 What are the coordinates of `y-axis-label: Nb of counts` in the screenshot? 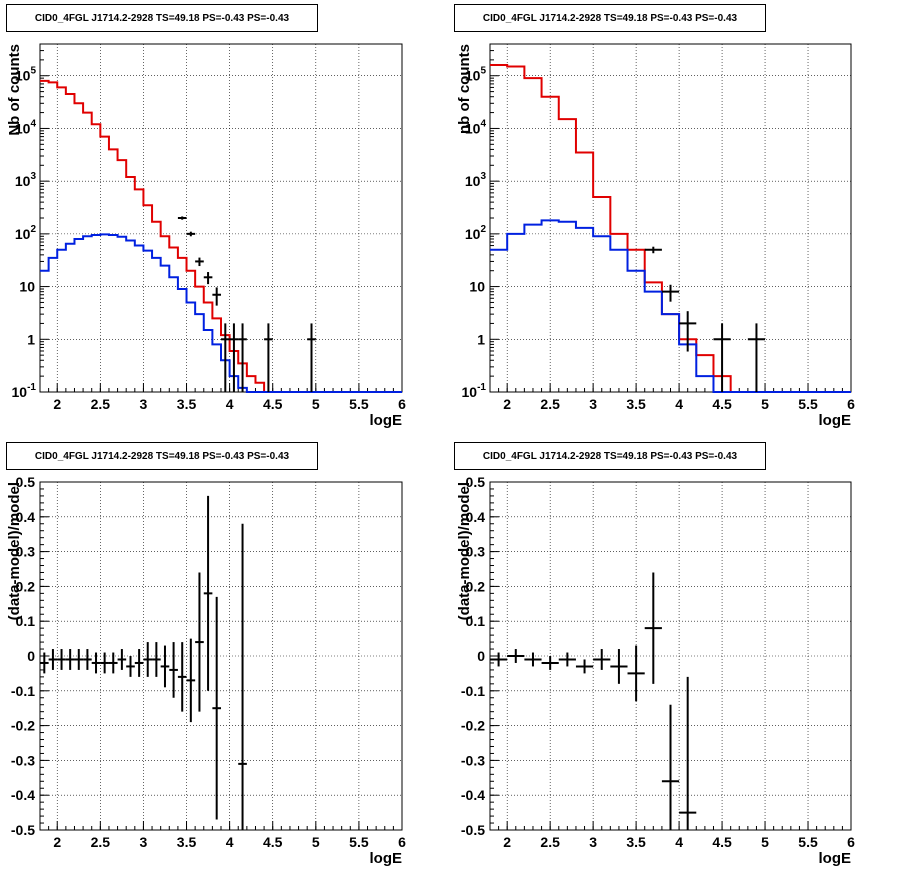 It's located at (14, 90).